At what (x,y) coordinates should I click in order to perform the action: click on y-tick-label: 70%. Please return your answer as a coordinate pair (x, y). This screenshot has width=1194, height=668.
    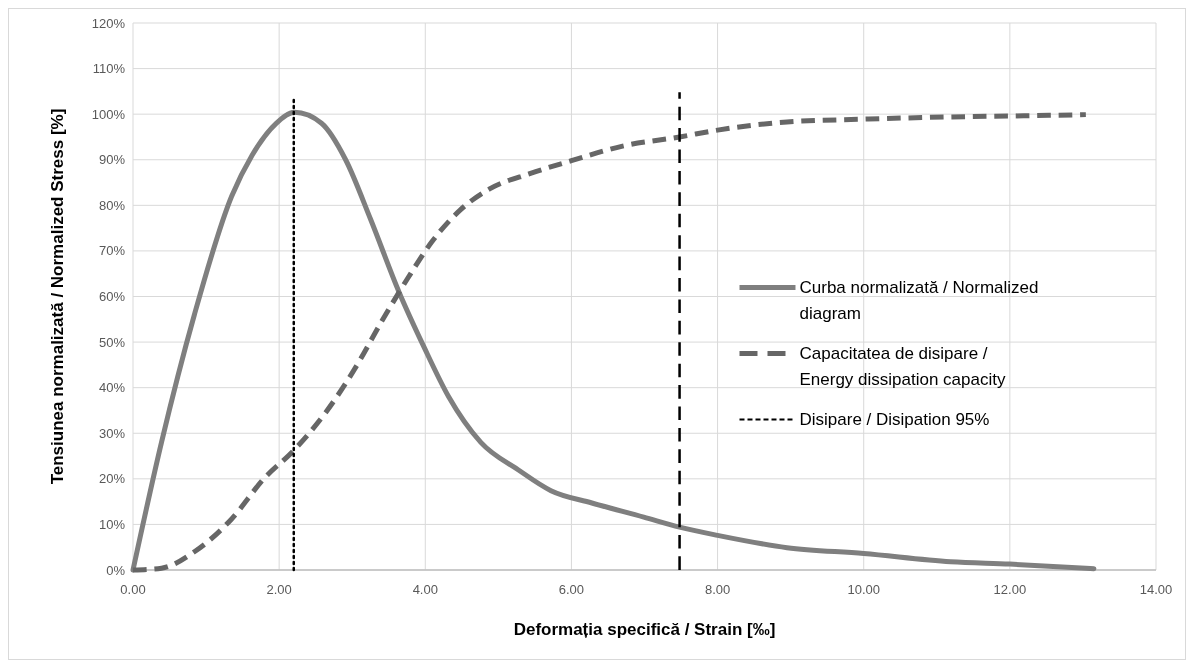
    Looking at the image, I should click on (112, 251).